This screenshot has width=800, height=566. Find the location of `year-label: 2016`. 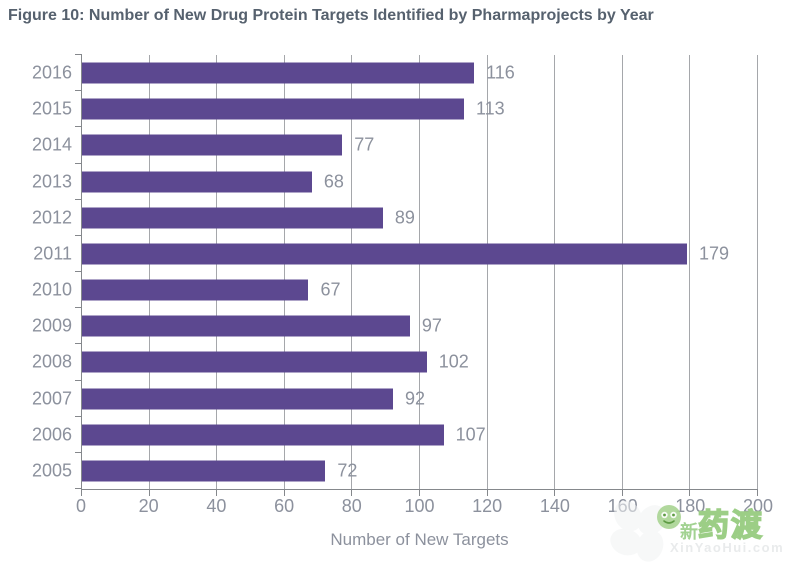

year-label: 2016 is located at coordinates (51, 72).